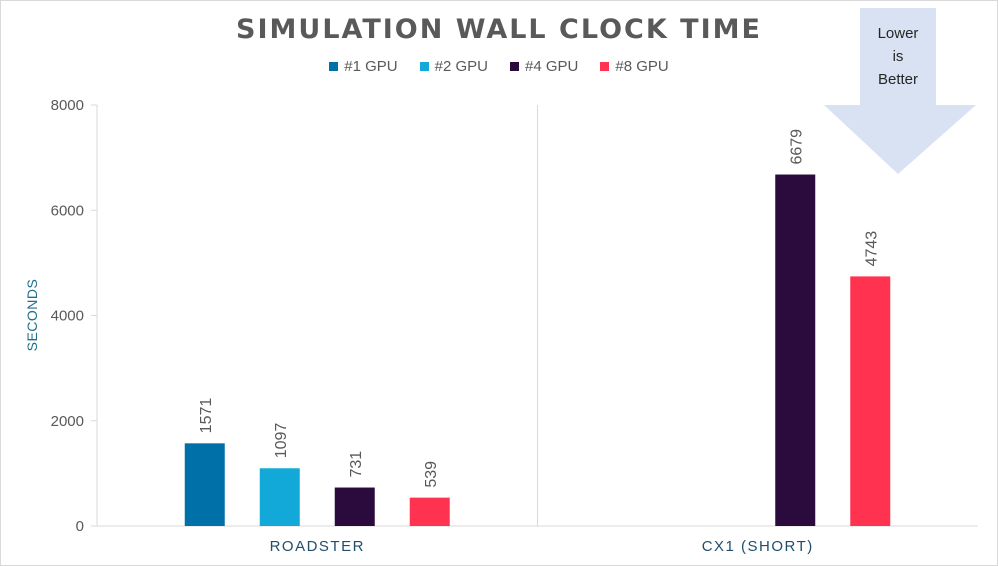  I want to click on note-line: Better, so click(898, 79).